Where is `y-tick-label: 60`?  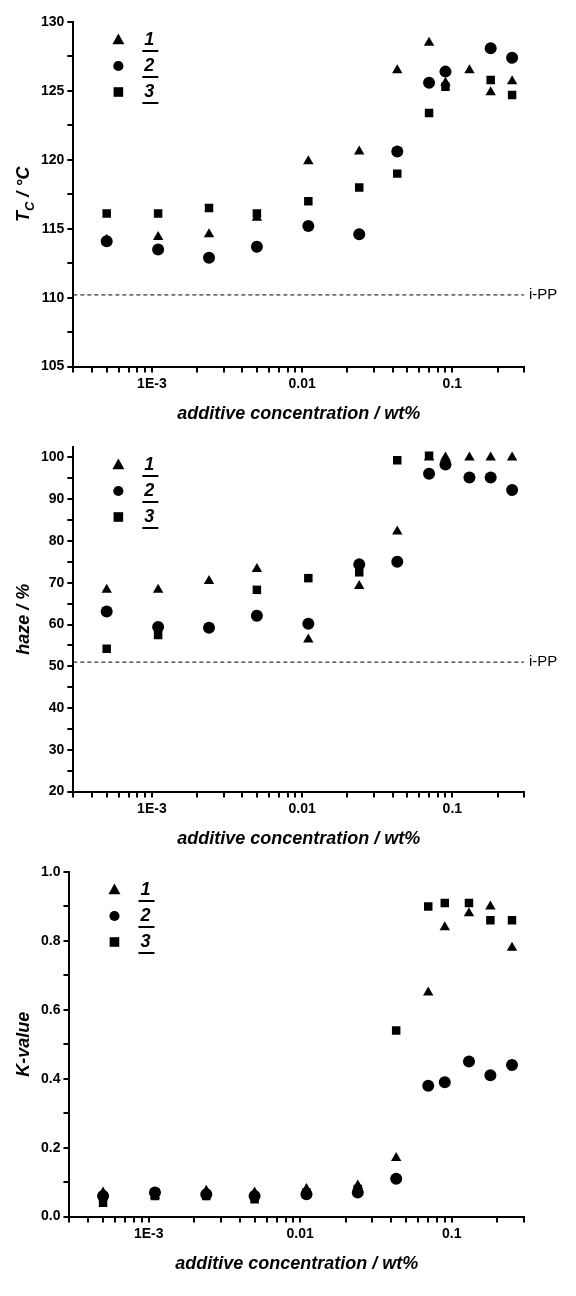
y-tick-label: 60 is located at coordinates (56, 623).